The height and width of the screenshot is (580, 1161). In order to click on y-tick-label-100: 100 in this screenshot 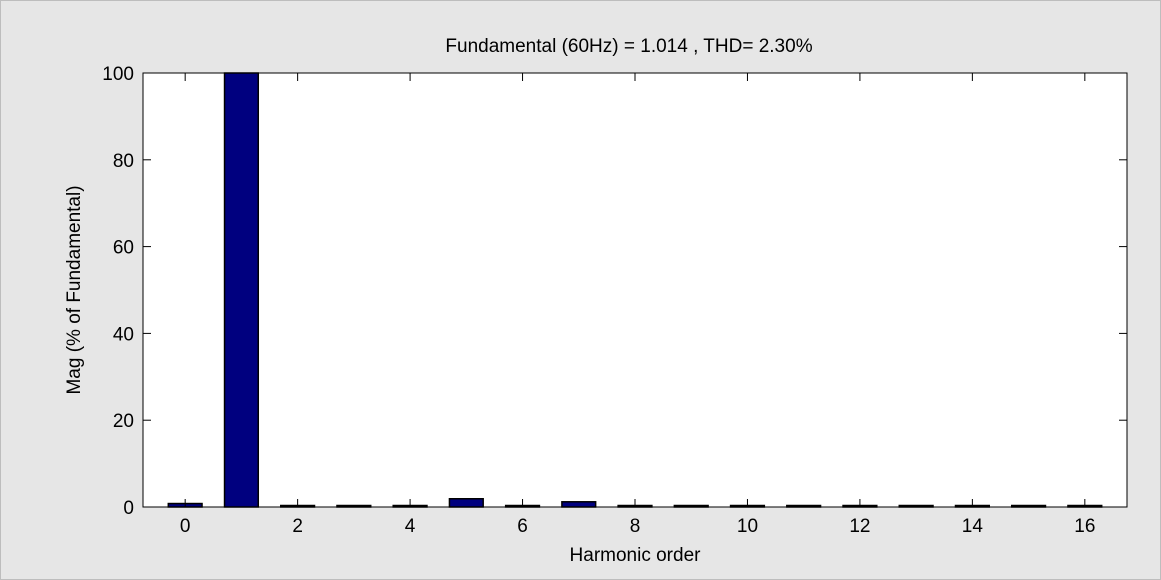, I will do `click(118, 74)`.